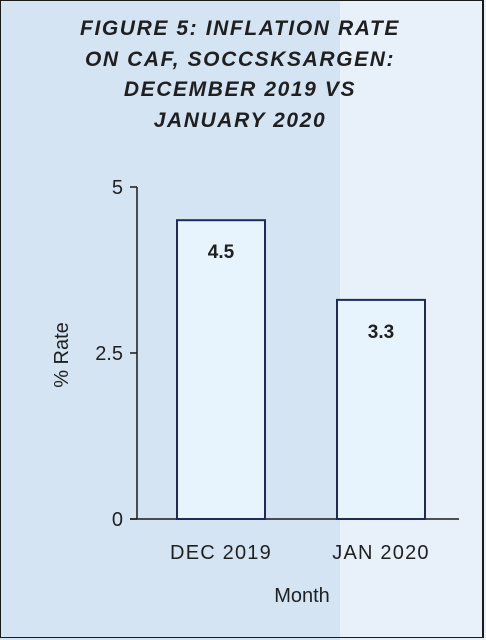 Image resolution: width=486 pixels, height=640 pixels. What do you see at coordinates (240, 59) in the screenshot?
I see `chart-title-line-2: ON CAF, SOCCSKSARGEN:` at bounding box center [240, 59].